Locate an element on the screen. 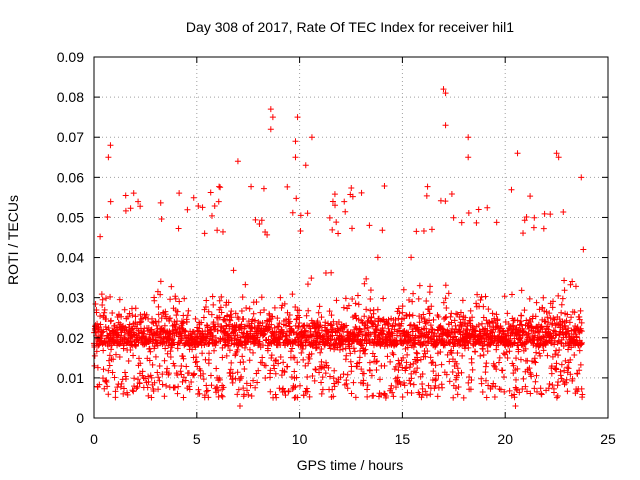 The height and width of the screenshot is (480, 640). y-tick-labels: 0 0.01 0.02 0.03 0.04 0.05 0.06 0.07 0.08 0.09 is located at coordinates (70, 237).